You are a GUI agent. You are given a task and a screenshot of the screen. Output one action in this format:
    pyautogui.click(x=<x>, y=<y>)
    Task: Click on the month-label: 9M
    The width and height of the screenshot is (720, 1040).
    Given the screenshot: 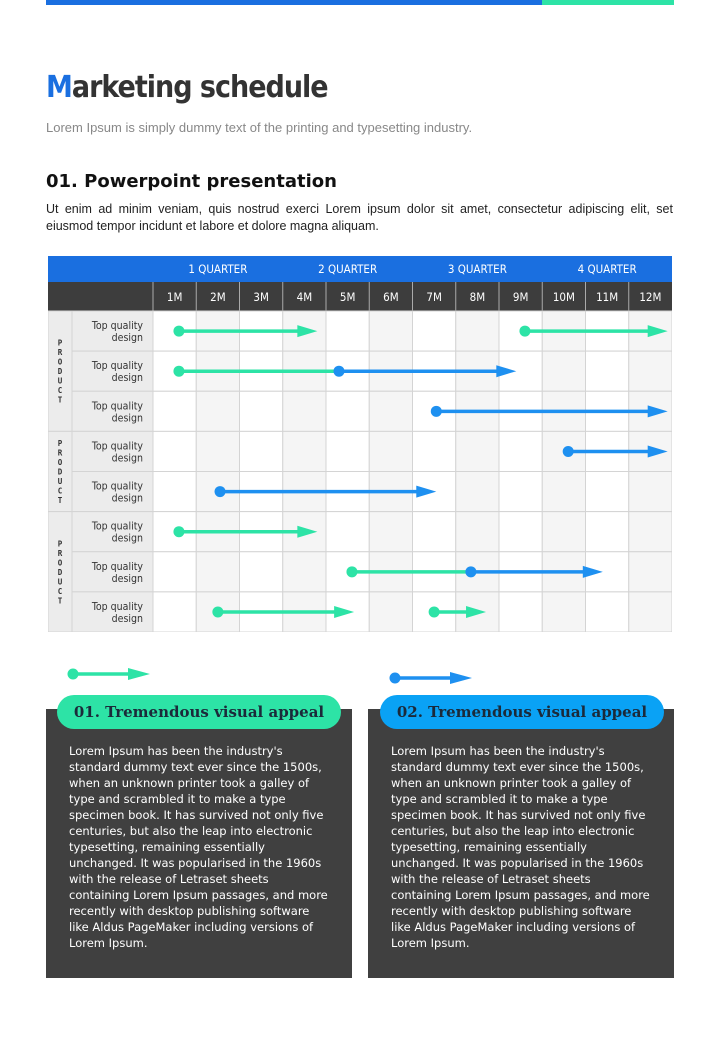 What is the action you would take?
    pyautogui.click(x=521, y=297)
    